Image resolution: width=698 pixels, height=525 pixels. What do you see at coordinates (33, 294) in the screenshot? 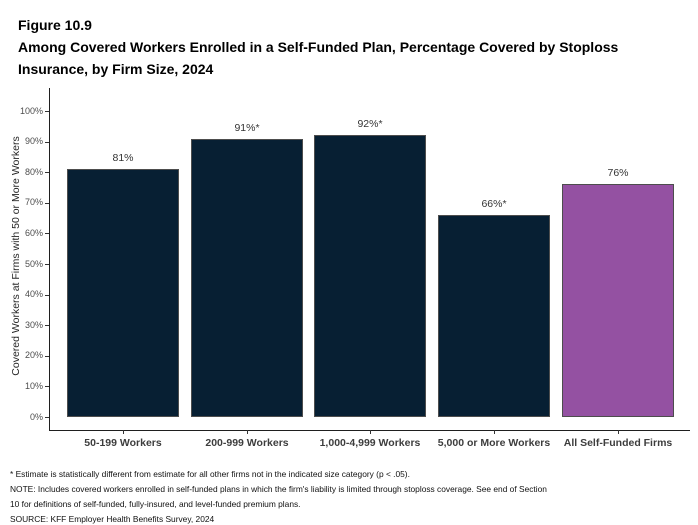
I see `y-tick-label: 40%` at bounding box center [33, 294].